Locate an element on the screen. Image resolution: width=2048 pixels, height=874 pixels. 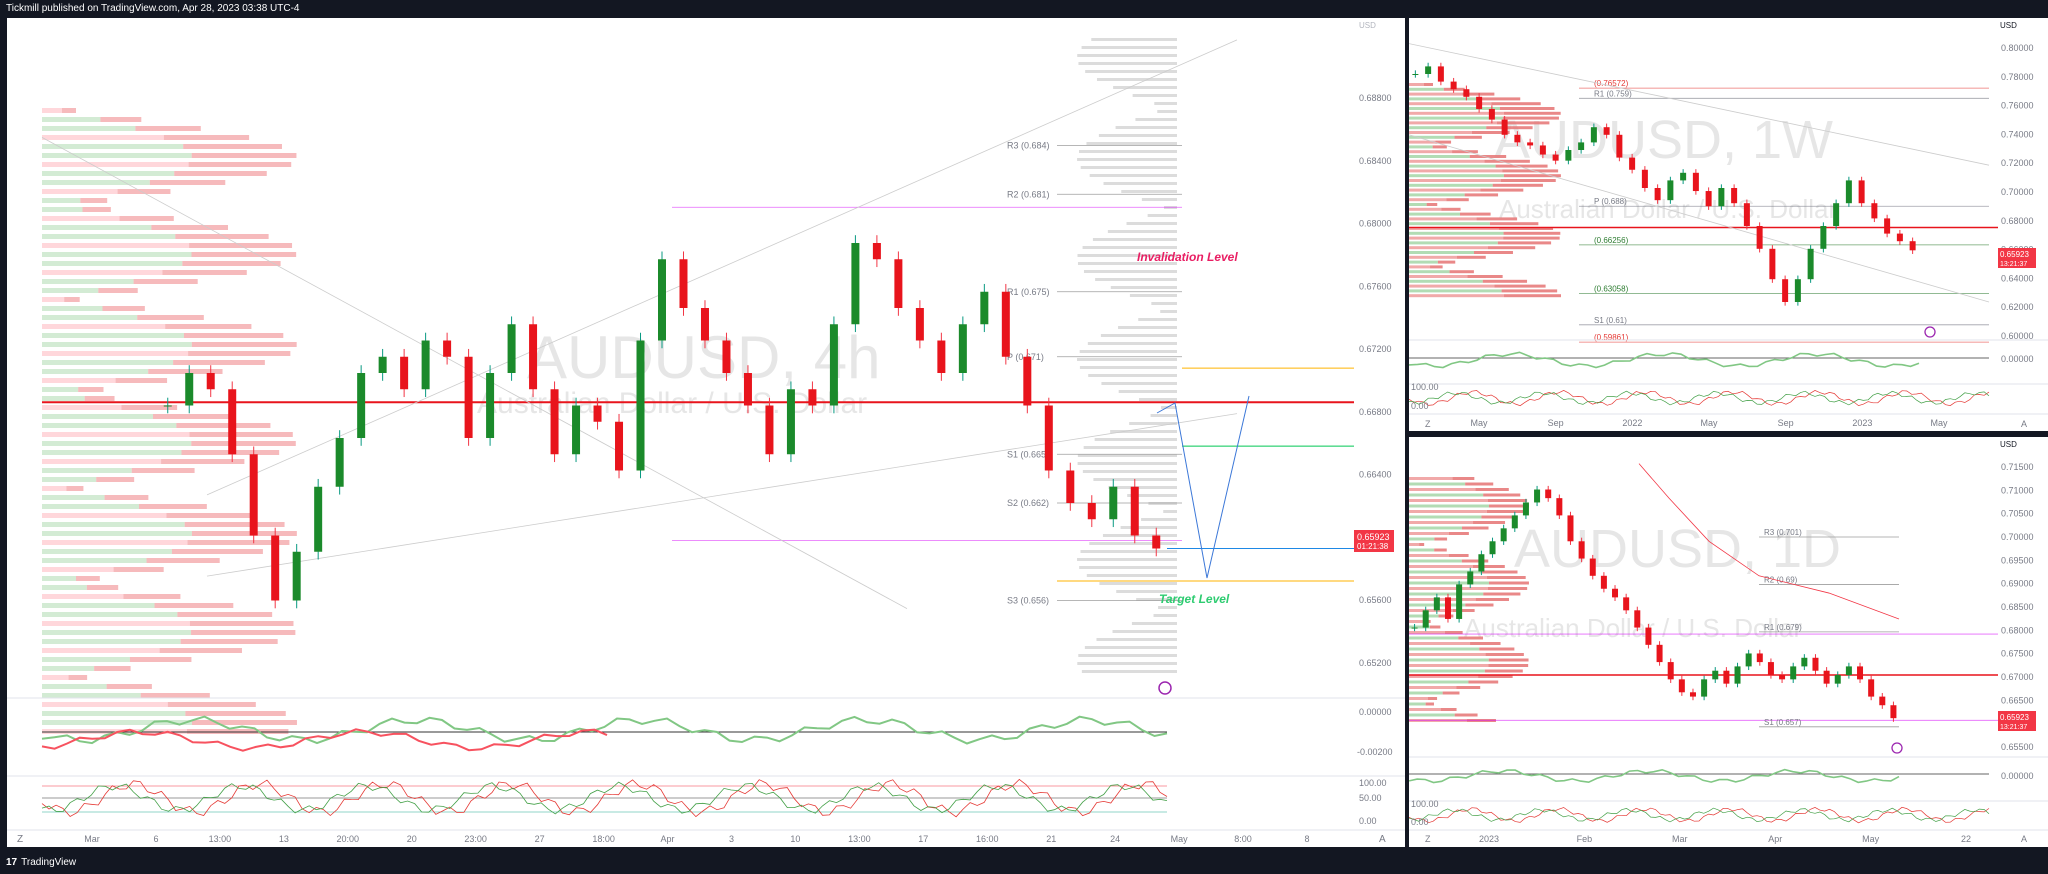
time-axis: 2023 Feb Mar Apr May 22 is located at coordinates (1725, 839).